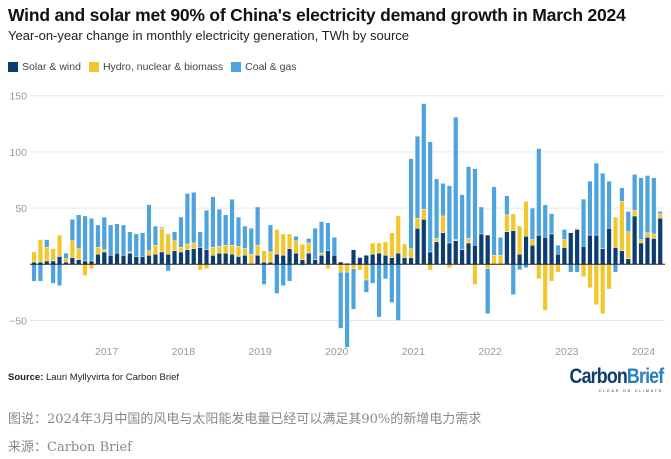 The height and width of the screenshot is (459, 671). Describe the element at coordinates (567, 352) in the screenshot. I see `x-tick-label: 2023` at that location.